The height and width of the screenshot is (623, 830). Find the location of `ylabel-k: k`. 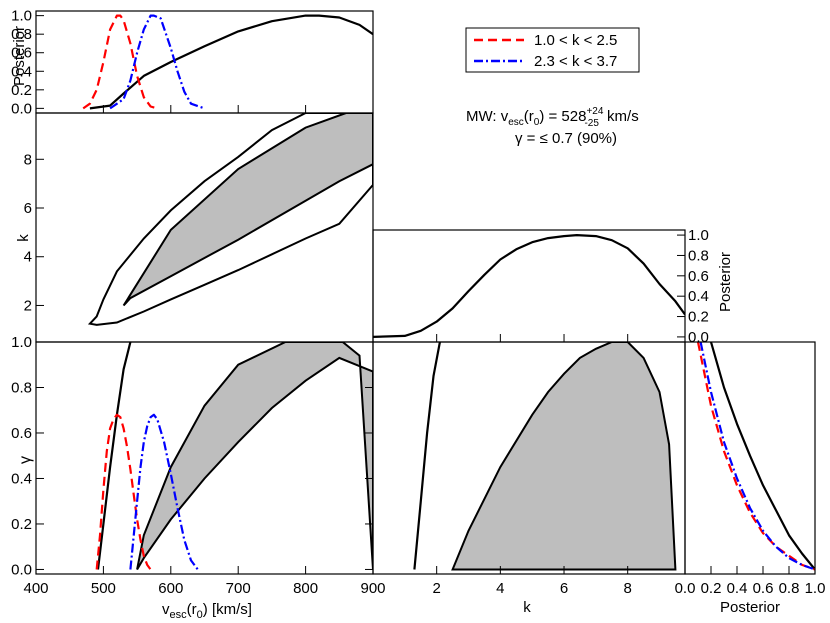

ylabel-k: k is located at coordinates (23, 238).